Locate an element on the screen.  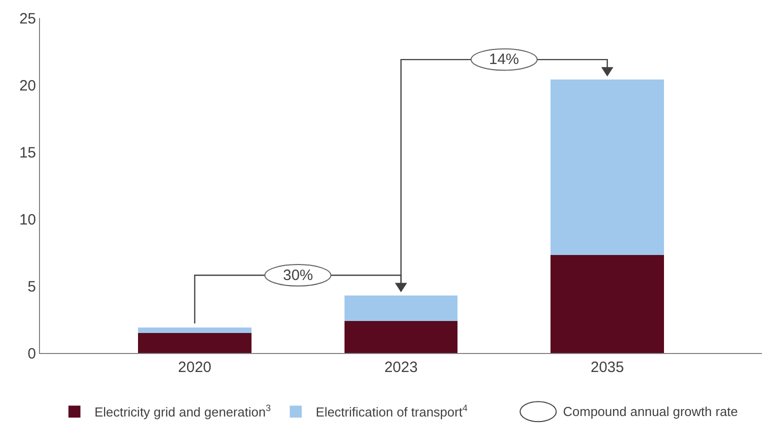
x-tick-label: 2035 is located at coordinates (607, 367).